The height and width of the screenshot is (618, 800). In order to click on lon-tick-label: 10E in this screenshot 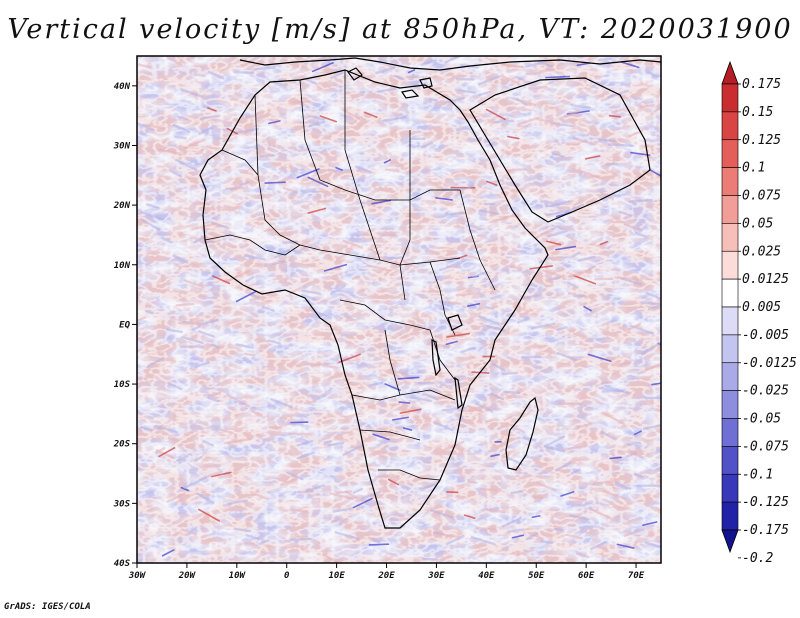, I will do `click(336, 576)`.